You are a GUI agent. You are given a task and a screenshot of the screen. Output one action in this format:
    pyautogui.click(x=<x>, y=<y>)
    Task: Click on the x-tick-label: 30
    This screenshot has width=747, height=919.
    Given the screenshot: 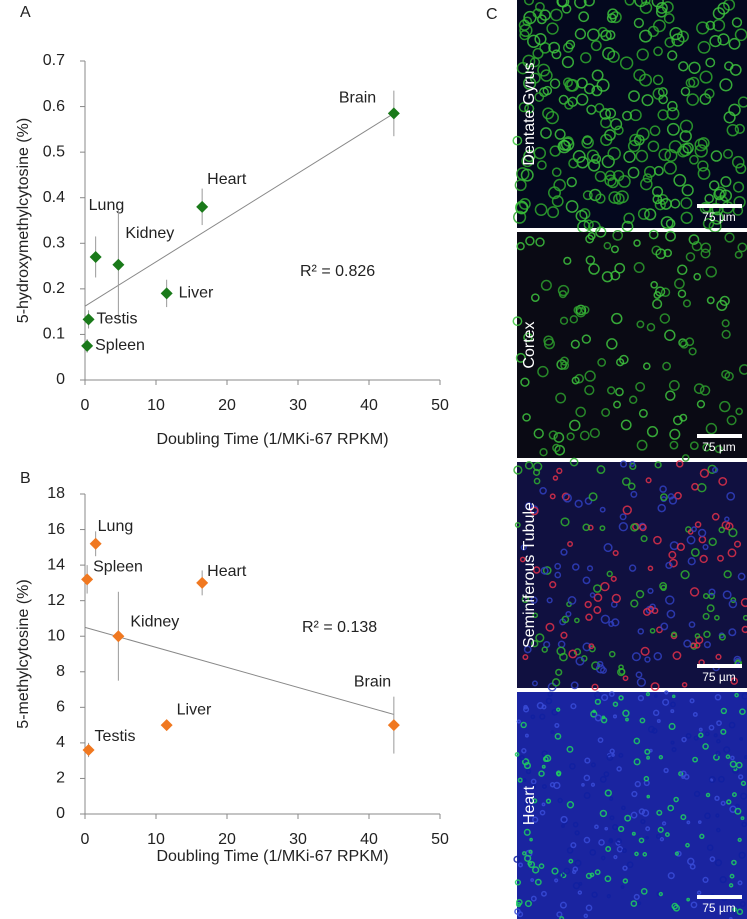 What is the action you would take?
    pyautogui.click(x=298, y=405)
    